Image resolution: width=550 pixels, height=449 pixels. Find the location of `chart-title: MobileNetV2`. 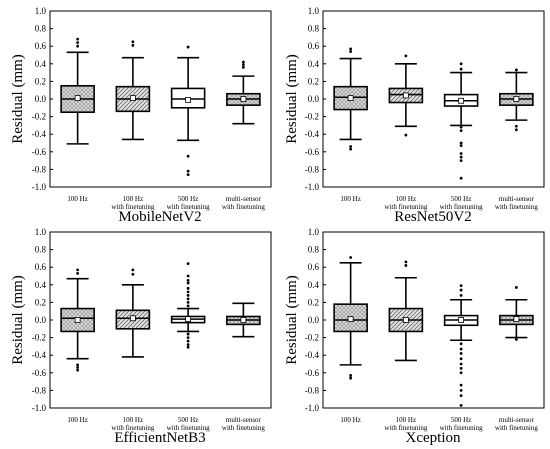

chart-title: MobileNetV2 is located at coordinates (159, 217).